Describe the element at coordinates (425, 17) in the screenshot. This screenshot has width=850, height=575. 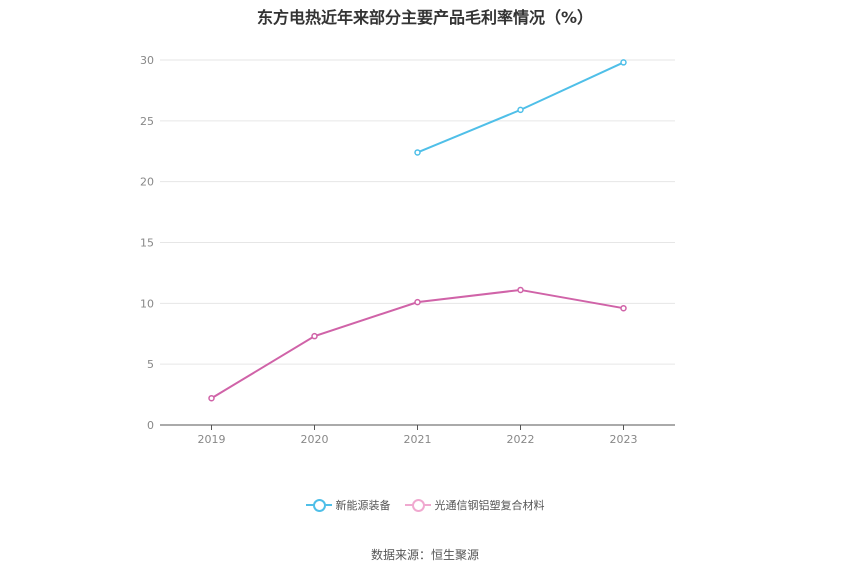
I see `chart-title: 东方电热近年来部分主要产品毛利率情况（%）` at that location.